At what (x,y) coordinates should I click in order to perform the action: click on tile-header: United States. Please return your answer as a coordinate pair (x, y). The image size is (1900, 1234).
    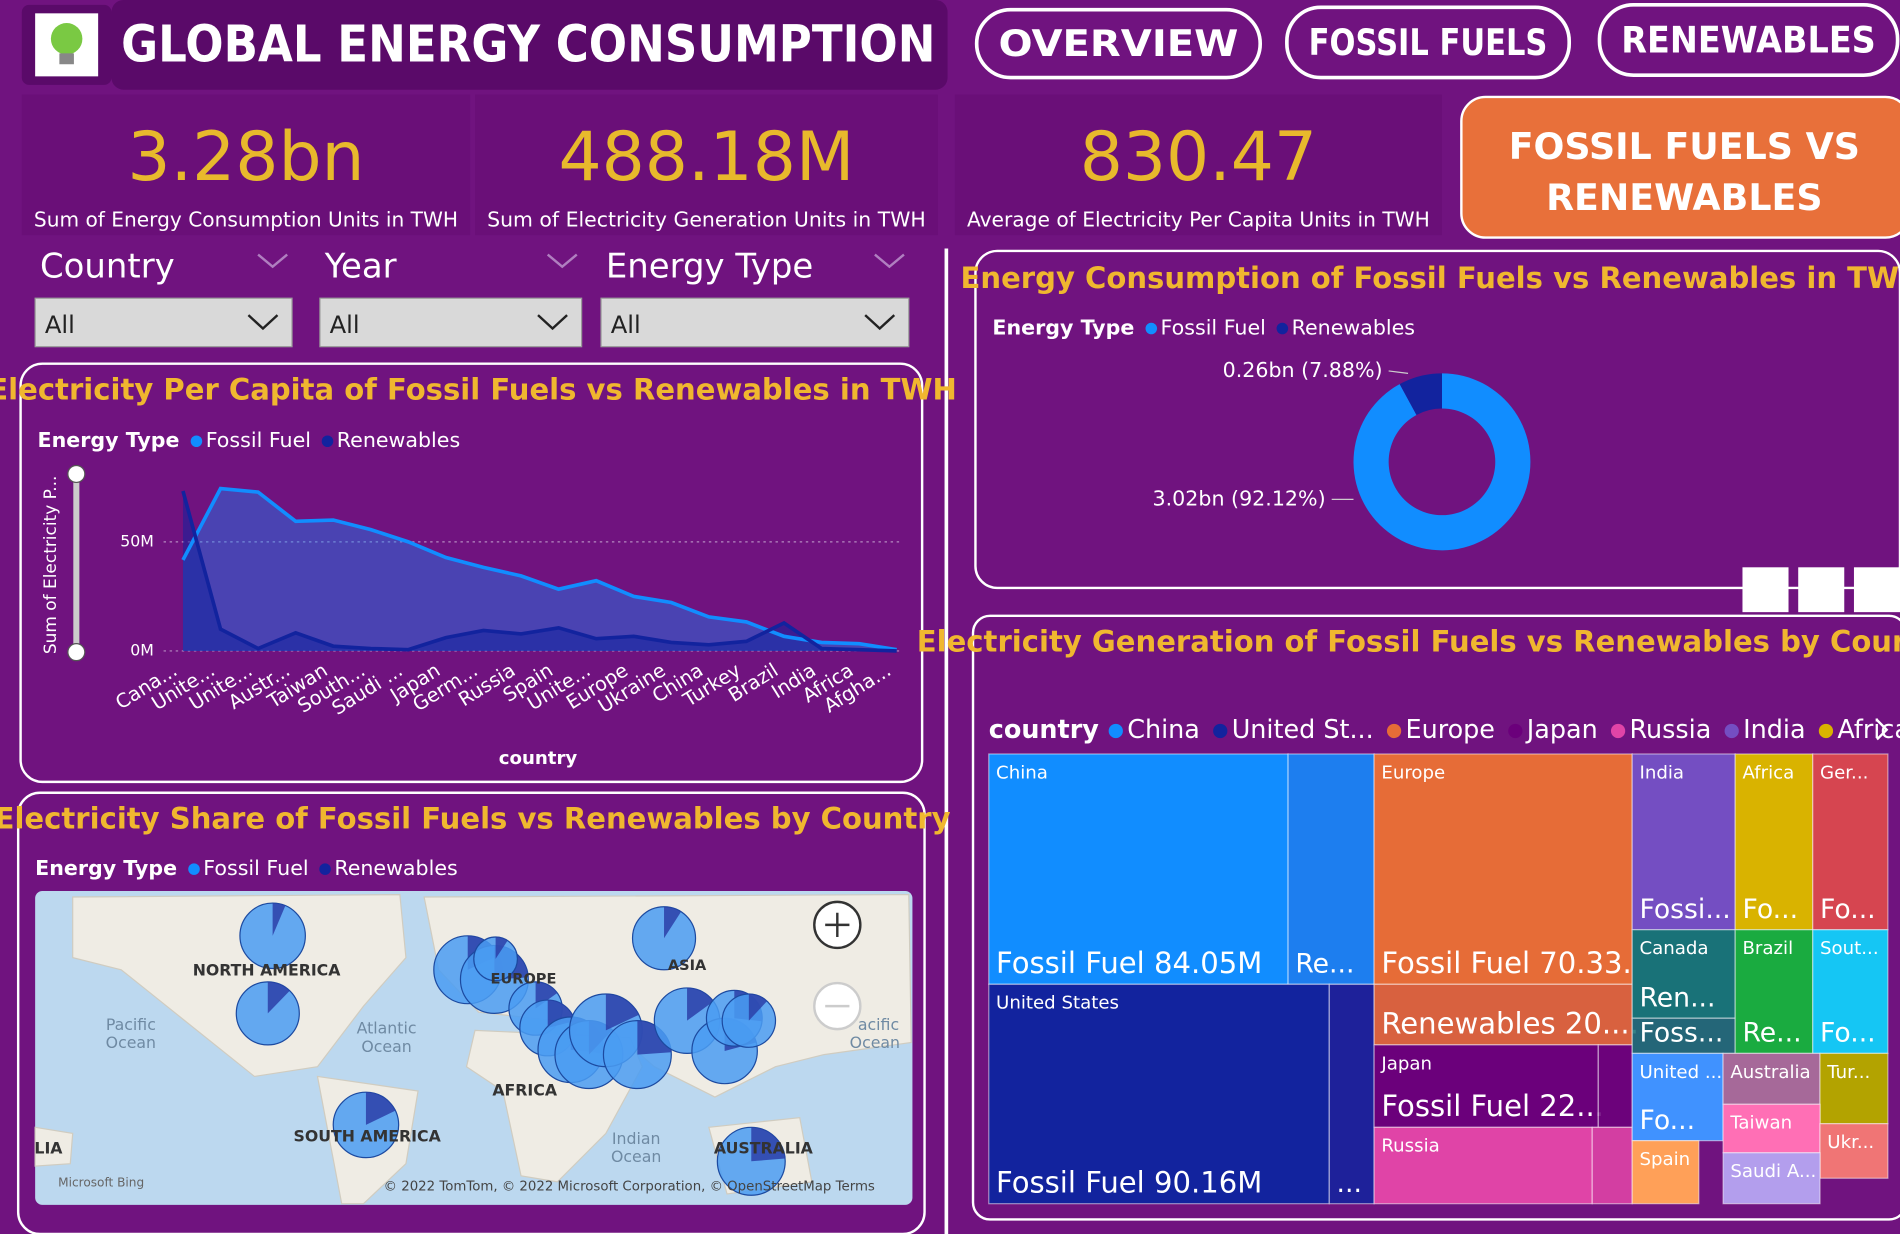
    Looking at the image, I should click on (1057, 1003).